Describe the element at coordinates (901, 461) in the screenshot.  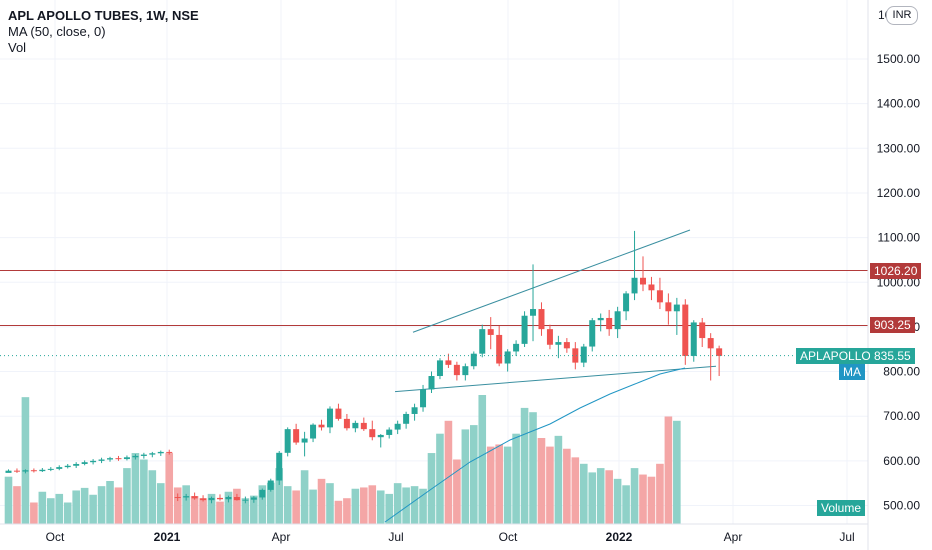
I see `y-tick-label: 600.00` at that location.